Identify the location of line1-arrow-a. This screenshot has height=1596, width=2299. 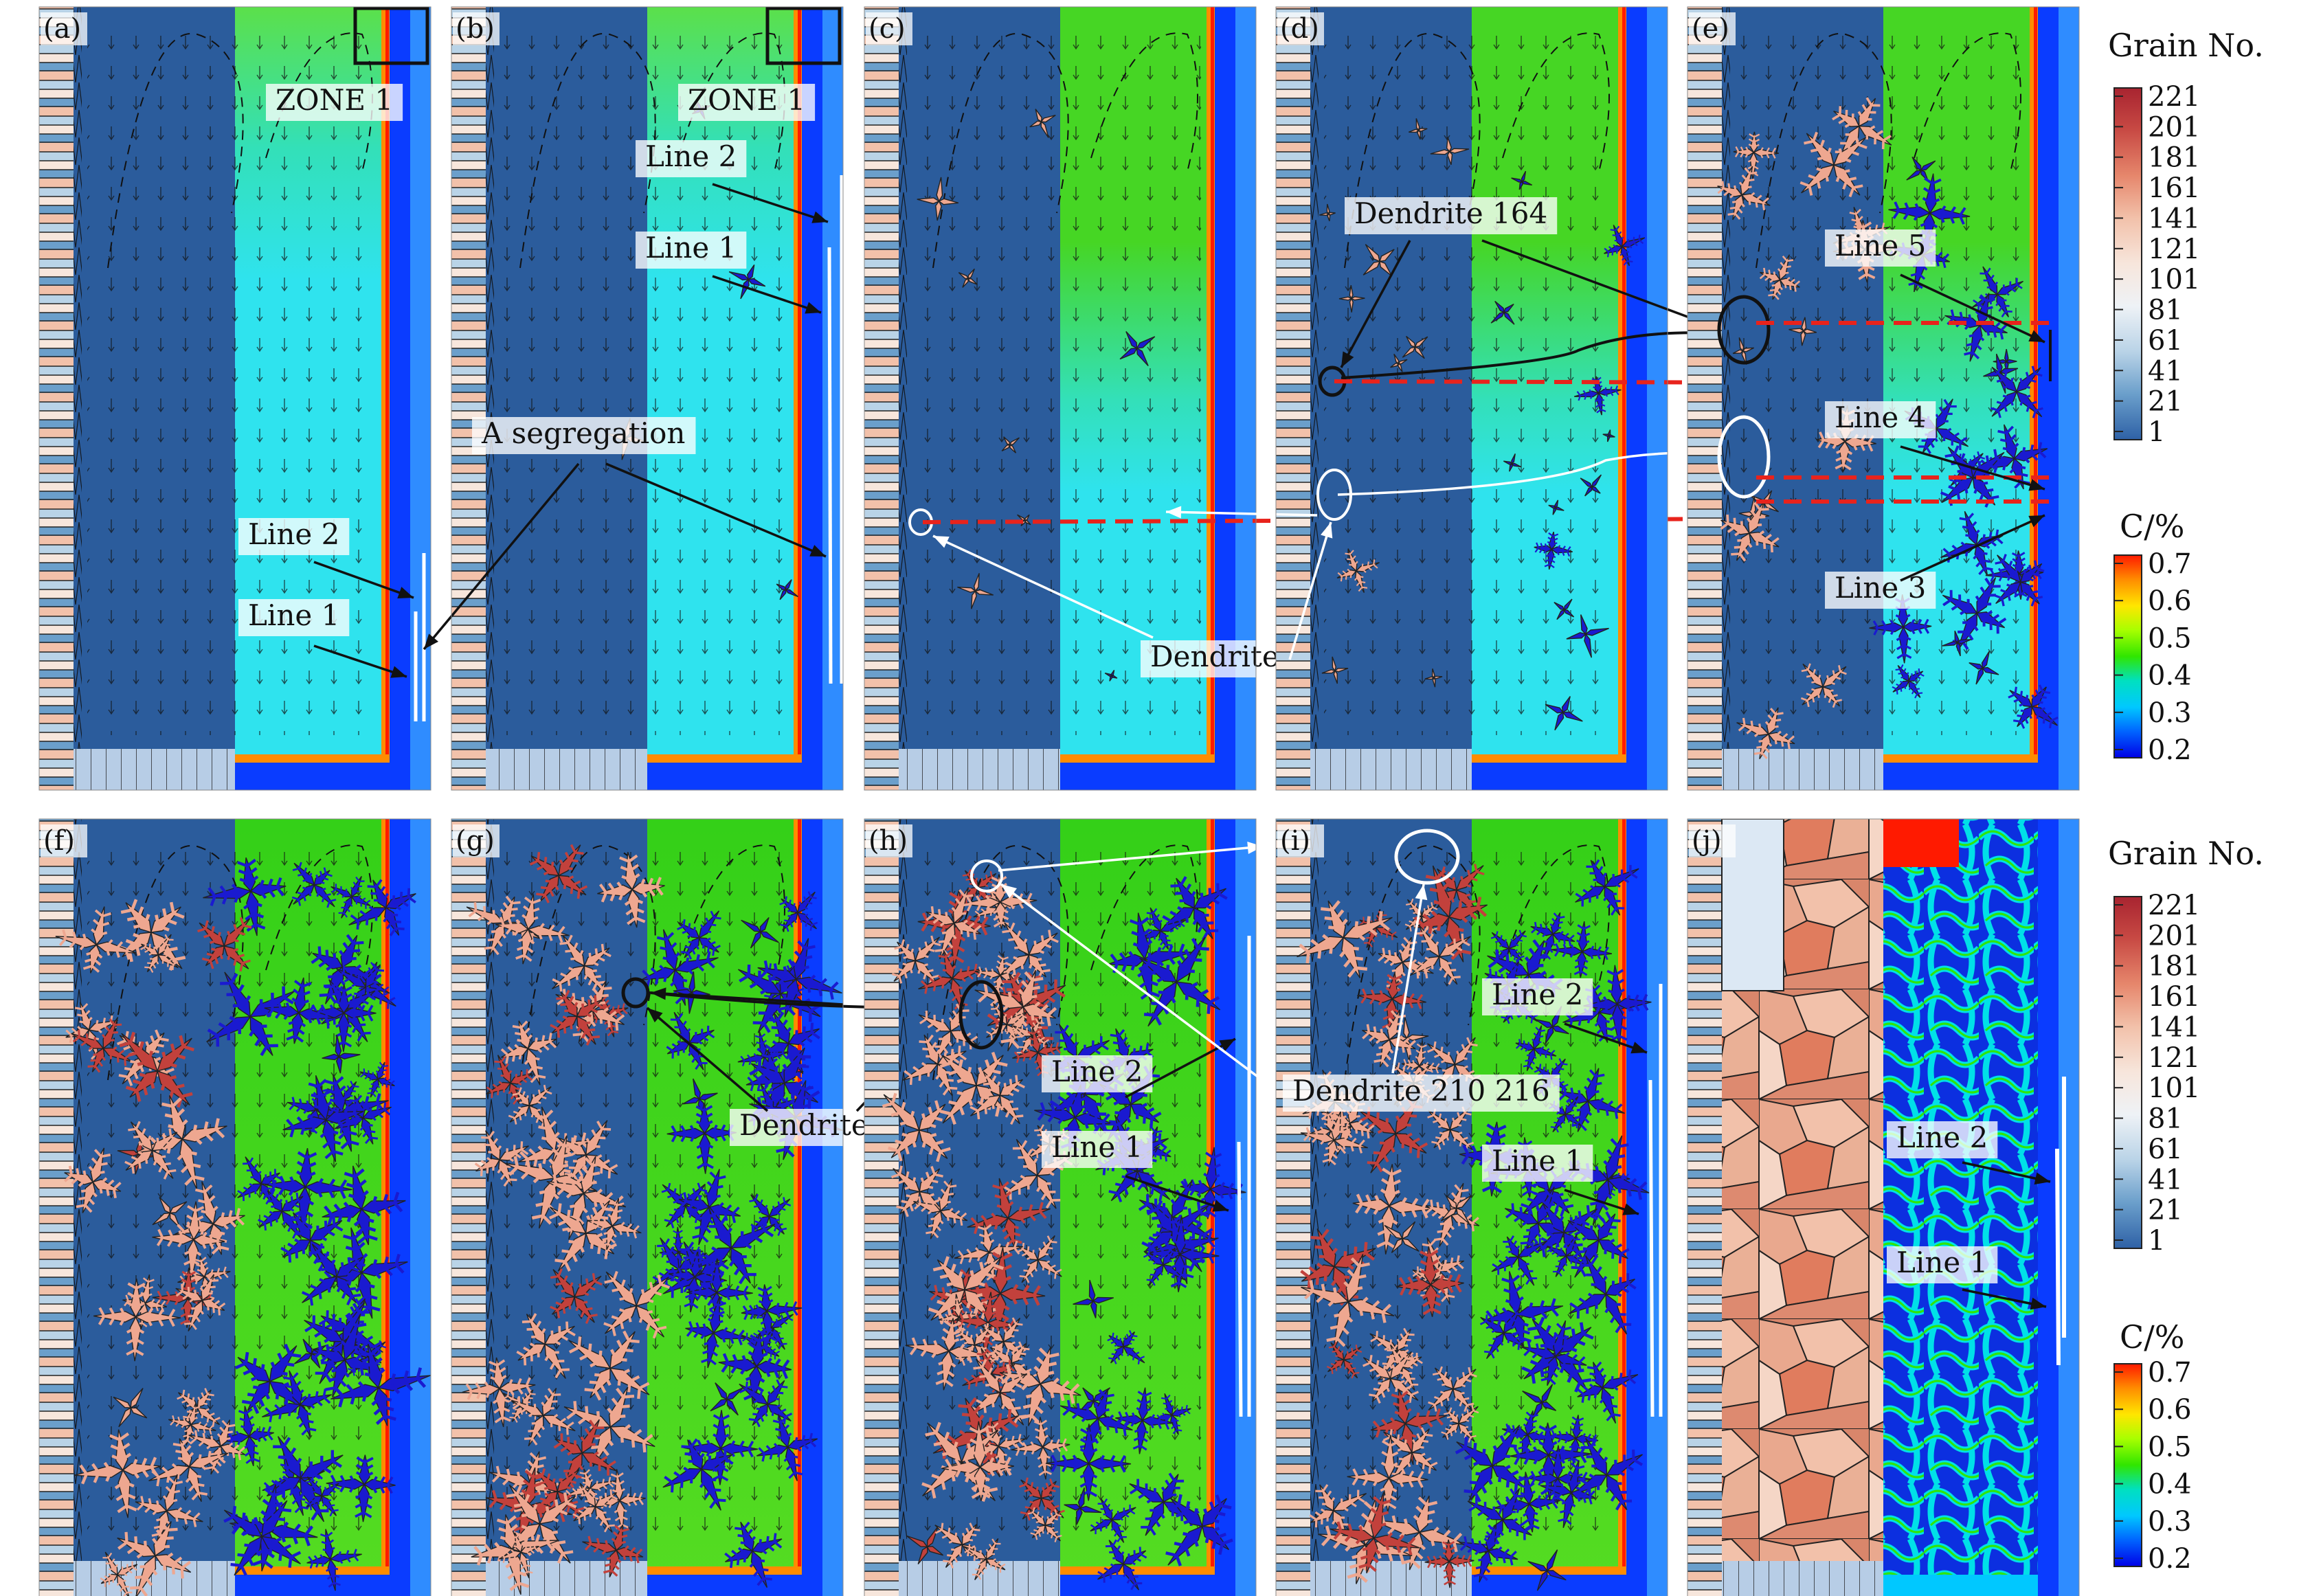
(360, 661).